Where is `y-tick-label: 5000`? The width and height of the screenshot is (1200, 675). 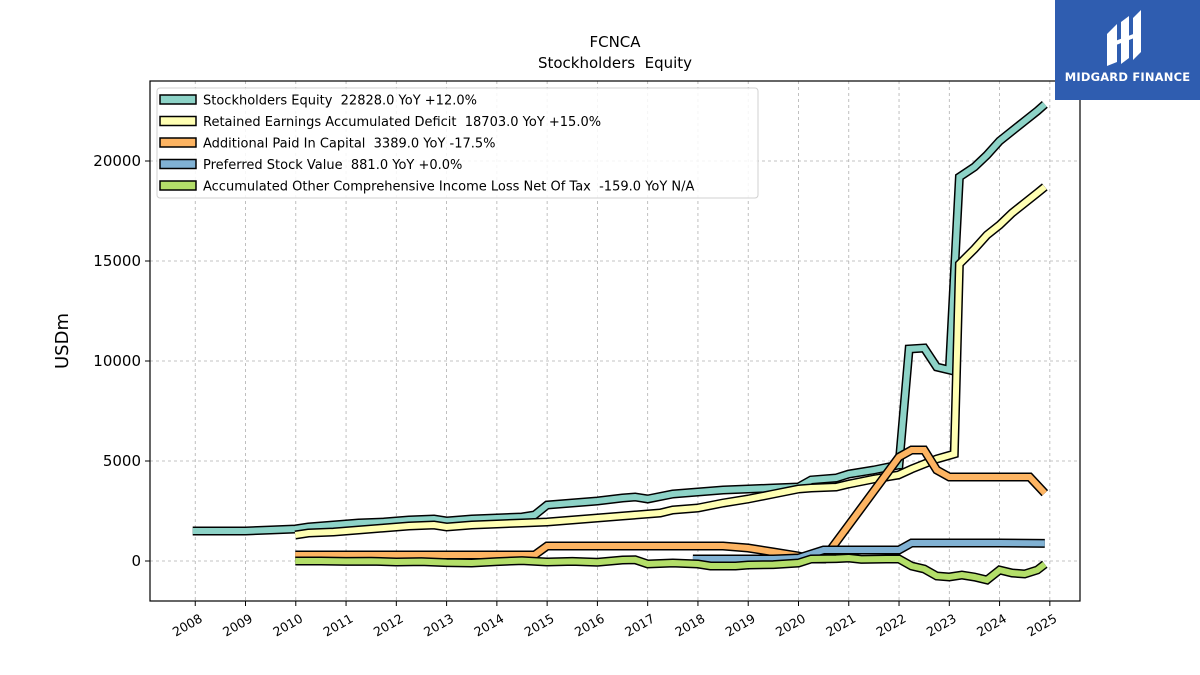 y-tick-label: 5000 is located at coordinates (122, 461).